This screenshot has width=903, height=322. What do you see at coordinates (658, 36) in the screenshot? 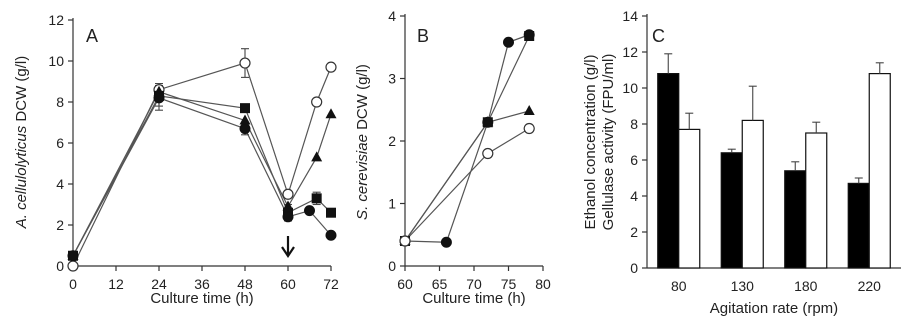
I see `panel-c-label: C` at bounding box center [658, 36].